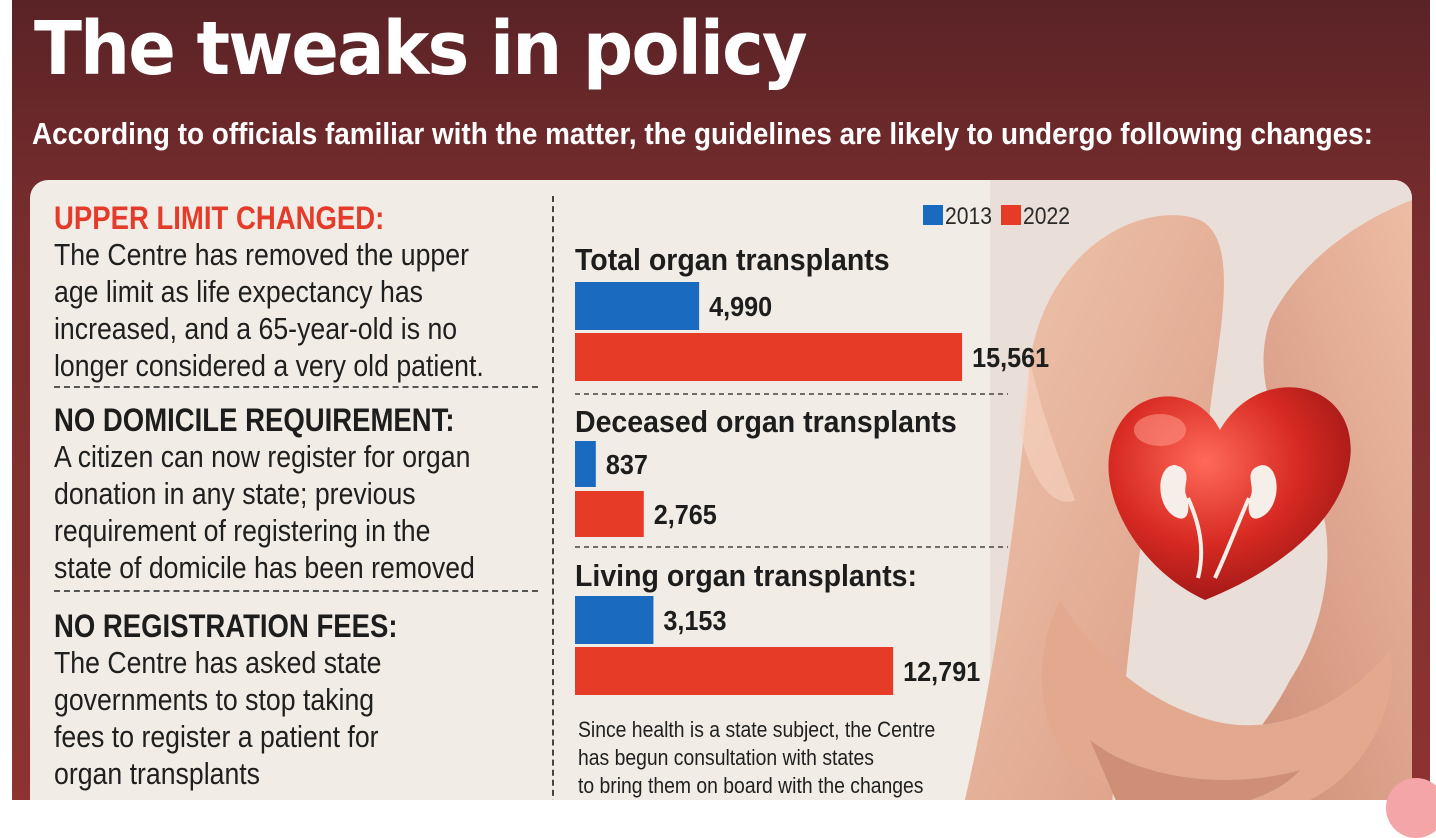 The image size is (1436, 838). Describe the element at coordinates (1411, 808) in the screenshot. I see `corner-decoration` at that location.